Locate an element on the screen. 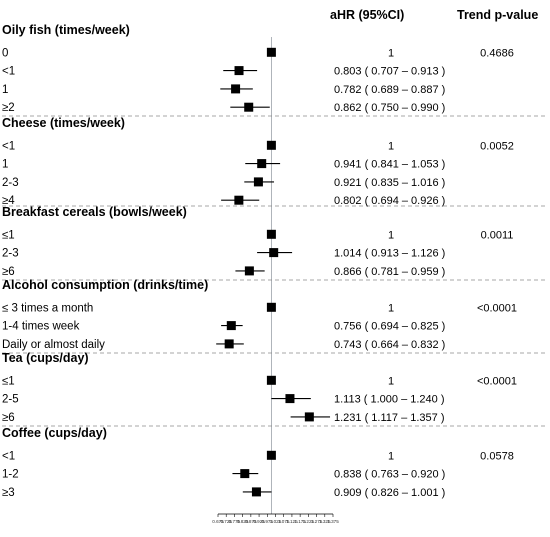 This screenshot has height=537, width=550. group-title: Tea (cups/day) is located at coordinates (45, 358).